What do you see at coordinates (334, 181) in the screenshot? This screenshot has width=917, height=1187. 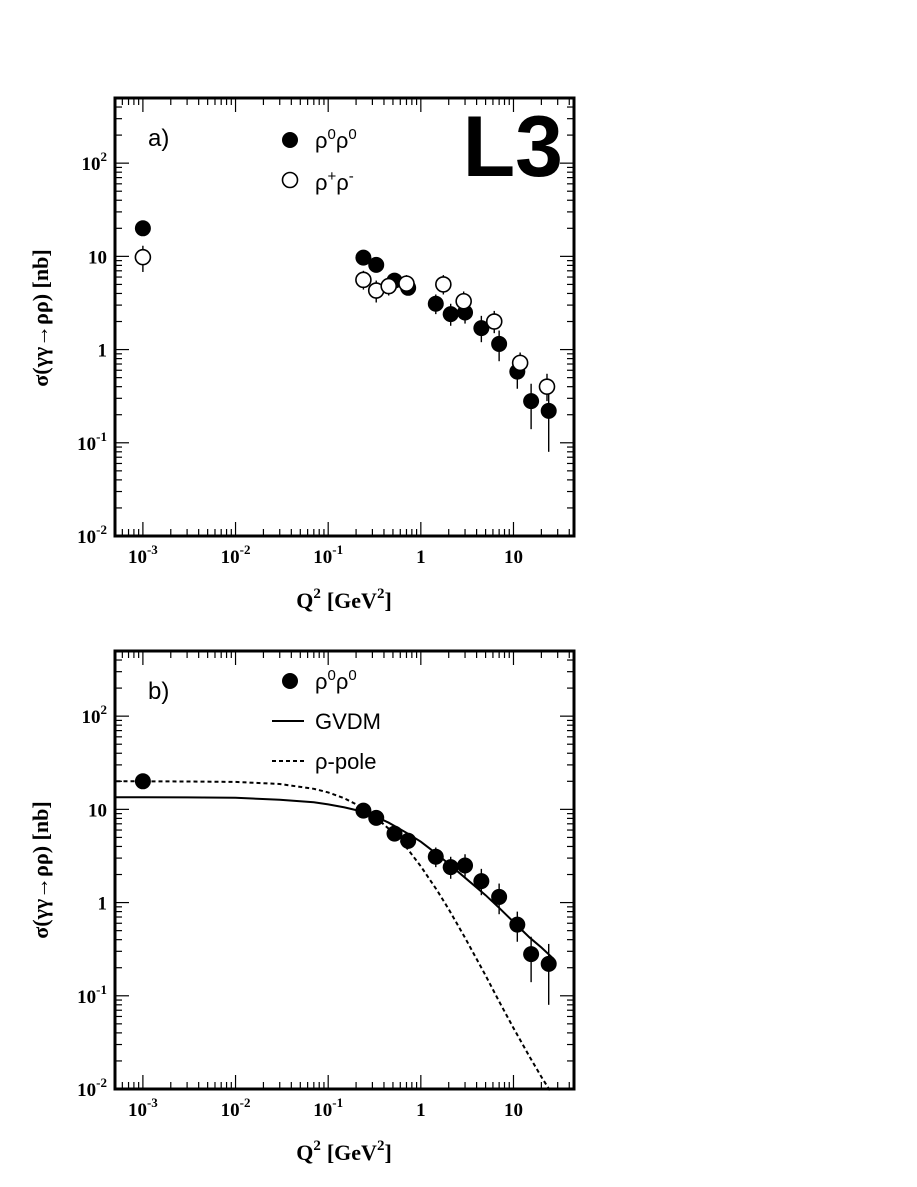 I see `legend-entry-rhoplusrhominus: ρ+ρ-` at bounding box center [334, 181].